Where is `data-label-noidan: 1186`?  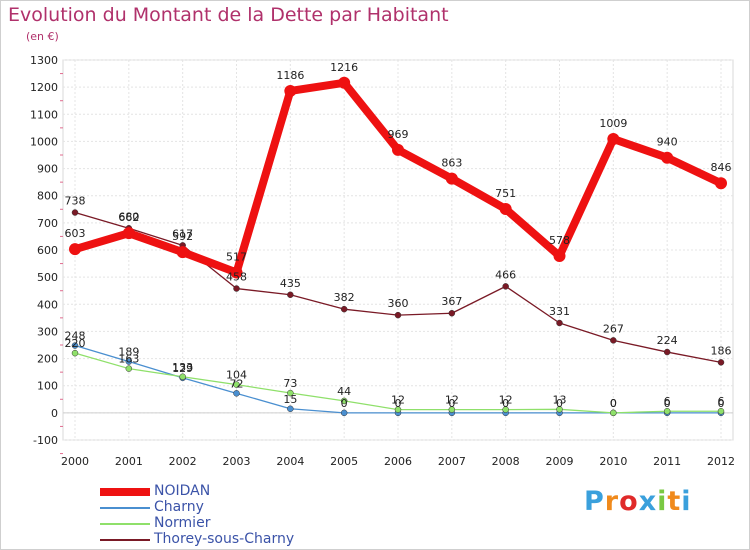
data-label-noidan: 1186 is located at coordinates (290, 75).